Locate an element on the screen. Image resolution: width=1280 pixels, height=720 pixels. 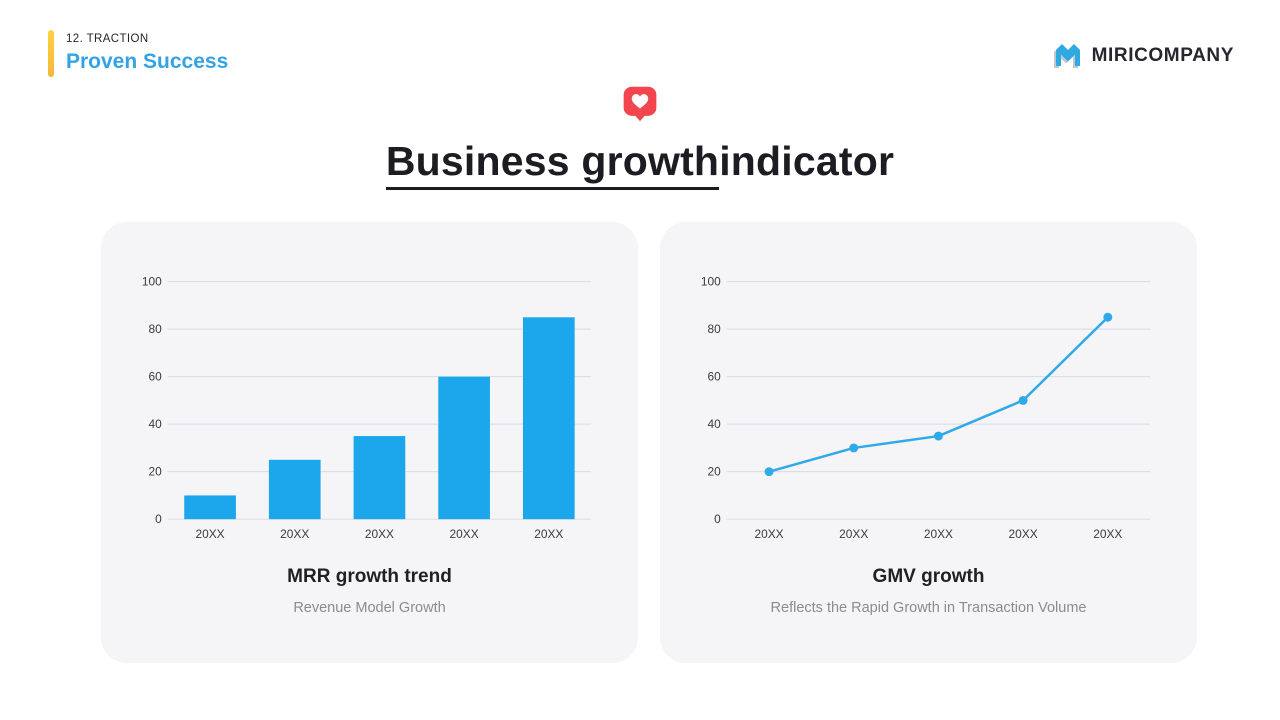
logo-m-icon is located at coordinates (1066, 56).